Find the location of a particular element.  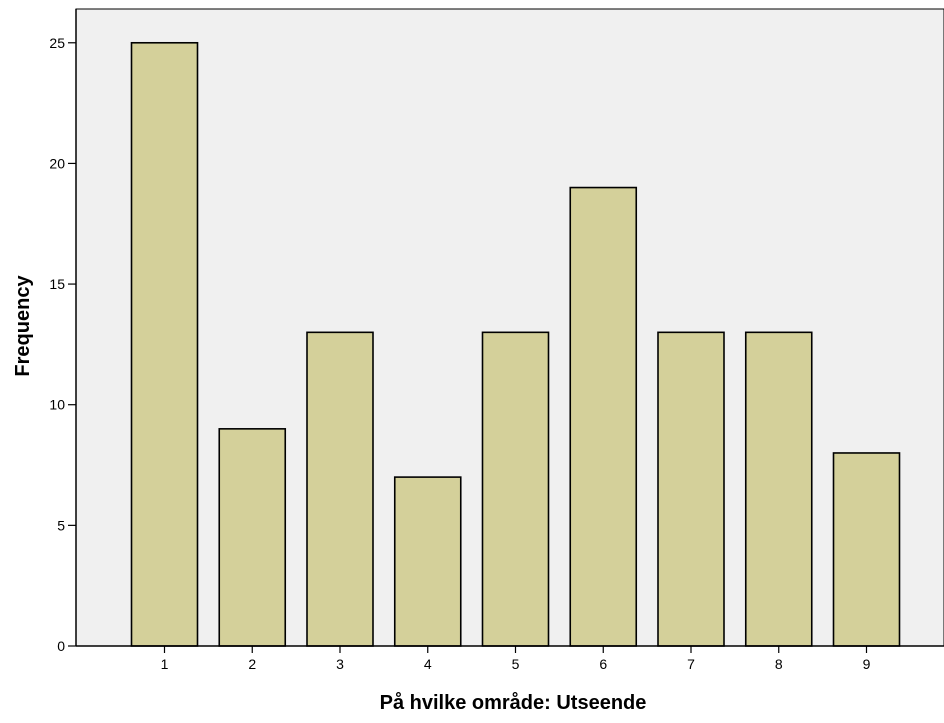

y-tick-label: 10 is located at coordinates (57, 405).